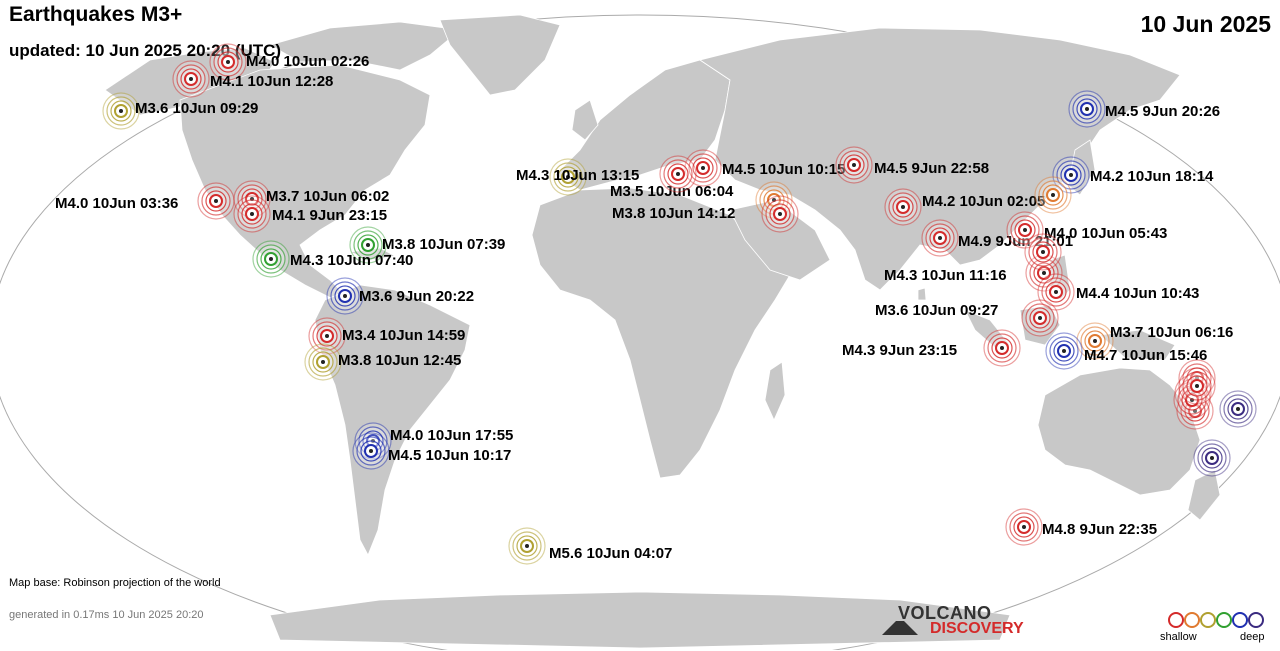 The height and width of the screenshot is (651, 1280). What do you see at coordinates (977, 628) in the screenshot?
I see `logo-text-bottom: DISCOVERY` at bounding box center [977, 628].